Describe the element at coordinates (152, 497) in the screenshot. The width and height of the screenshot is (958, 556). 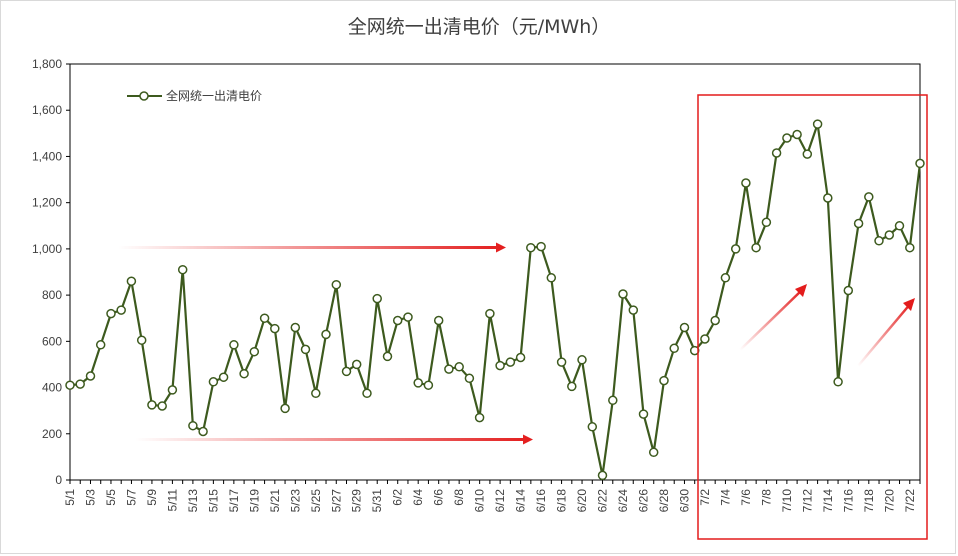
I see `x-tick-label: 5/9` at that location.